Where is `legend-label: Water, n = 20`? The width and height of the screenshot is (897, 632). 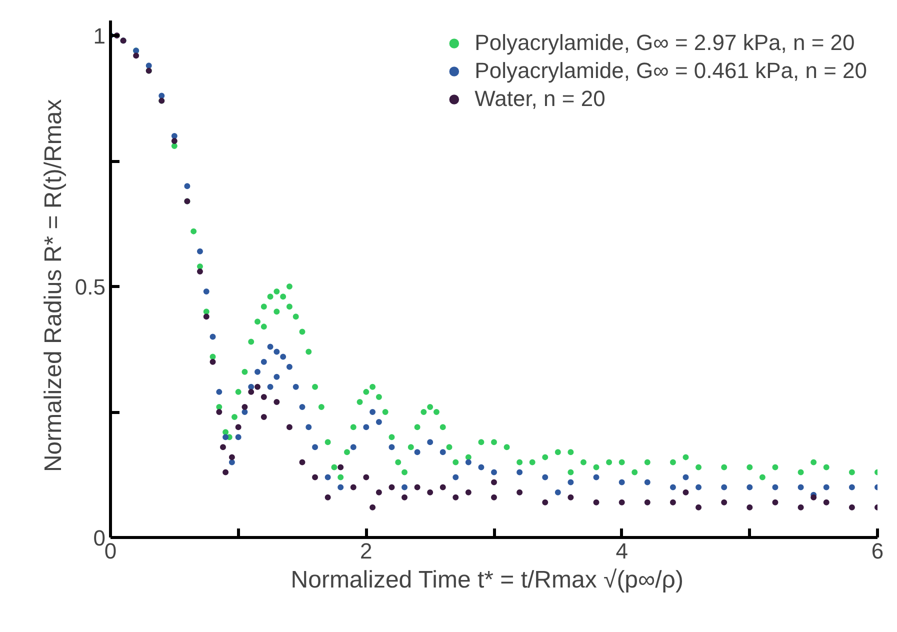 legend-label: Water, n = 20 is located at coordinates (540, 99).